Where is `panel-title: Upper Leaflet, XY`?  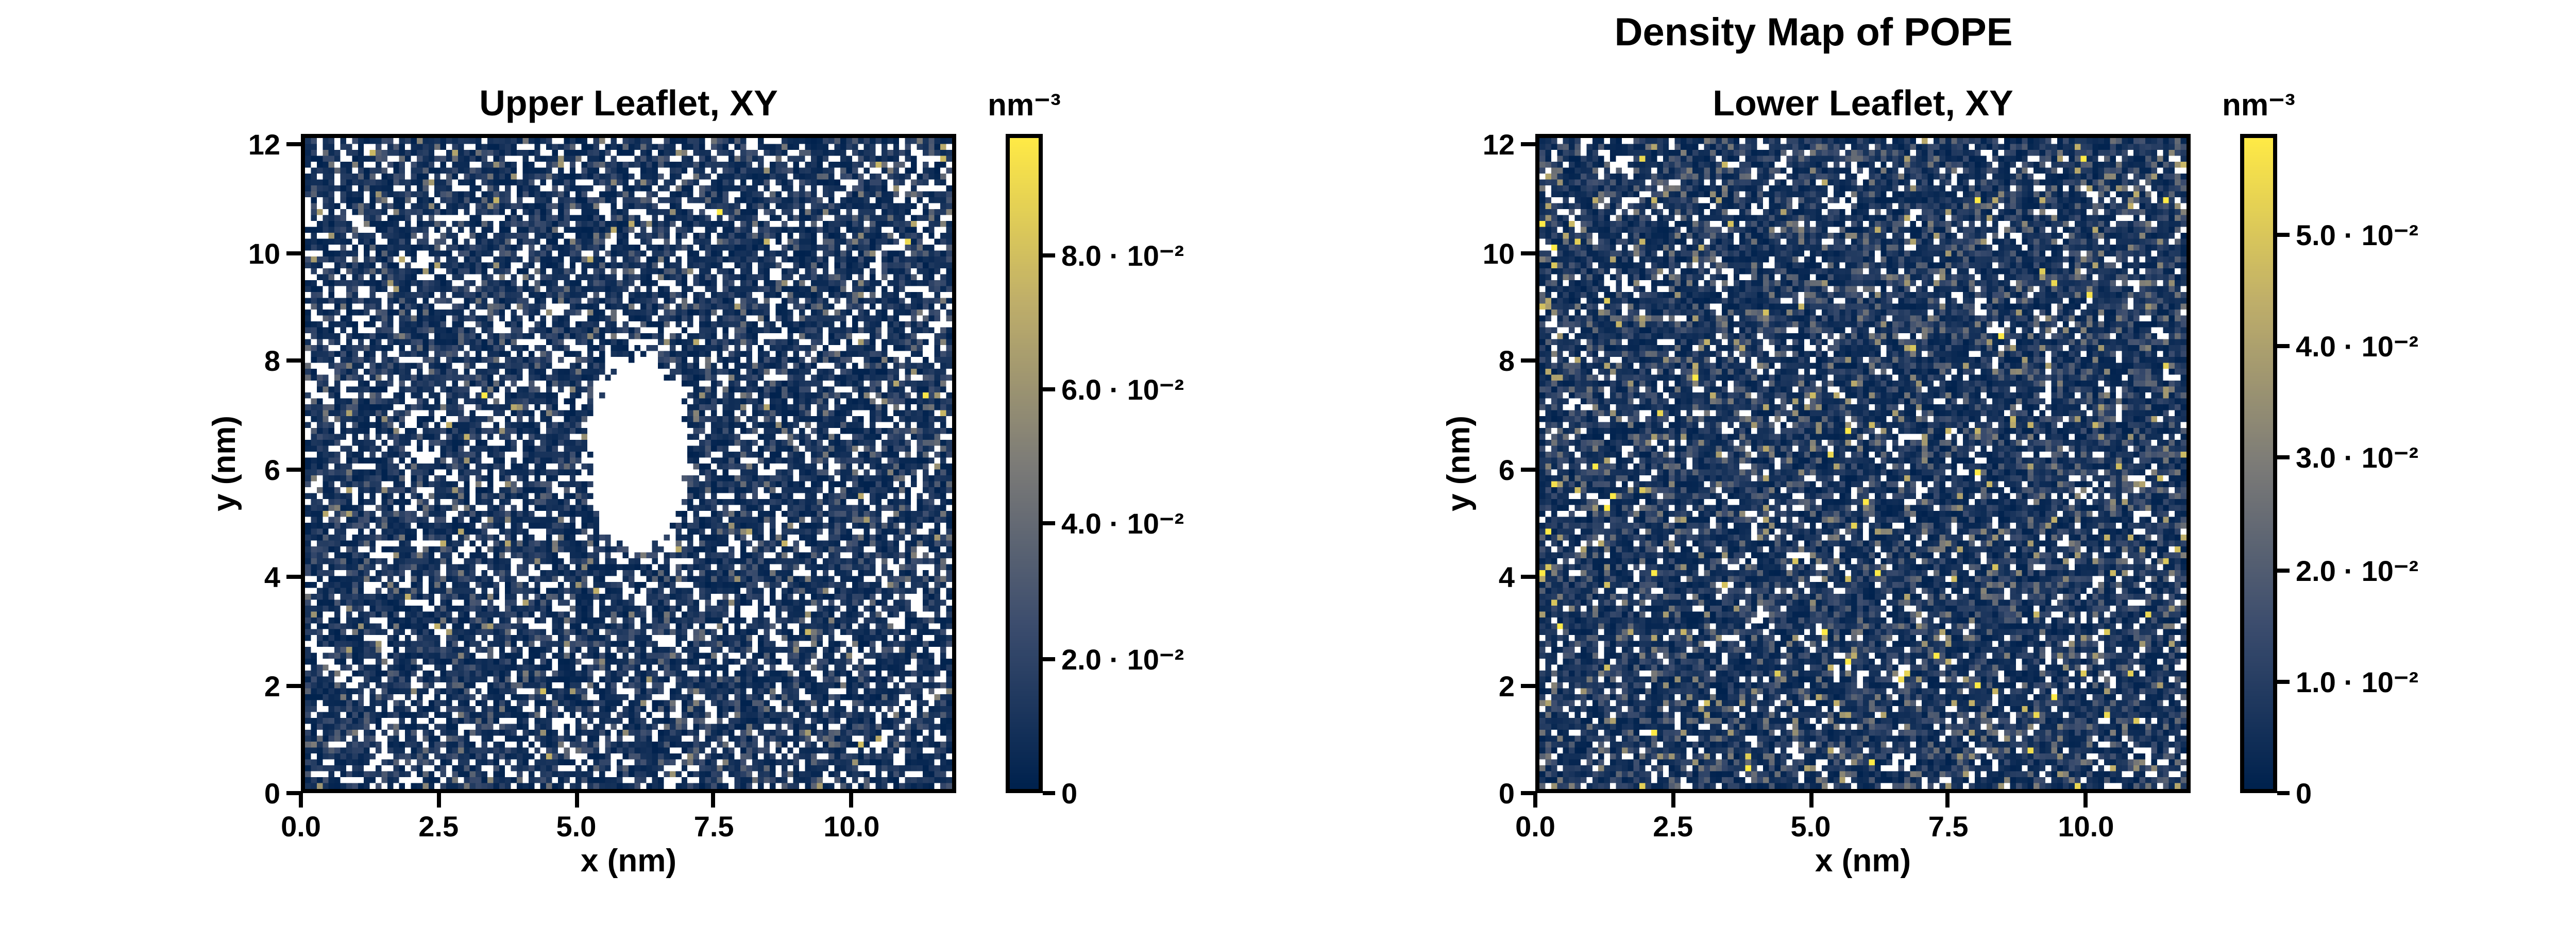
panel-title: Upper Leaflet, XY is located at coordinates (628, 103).